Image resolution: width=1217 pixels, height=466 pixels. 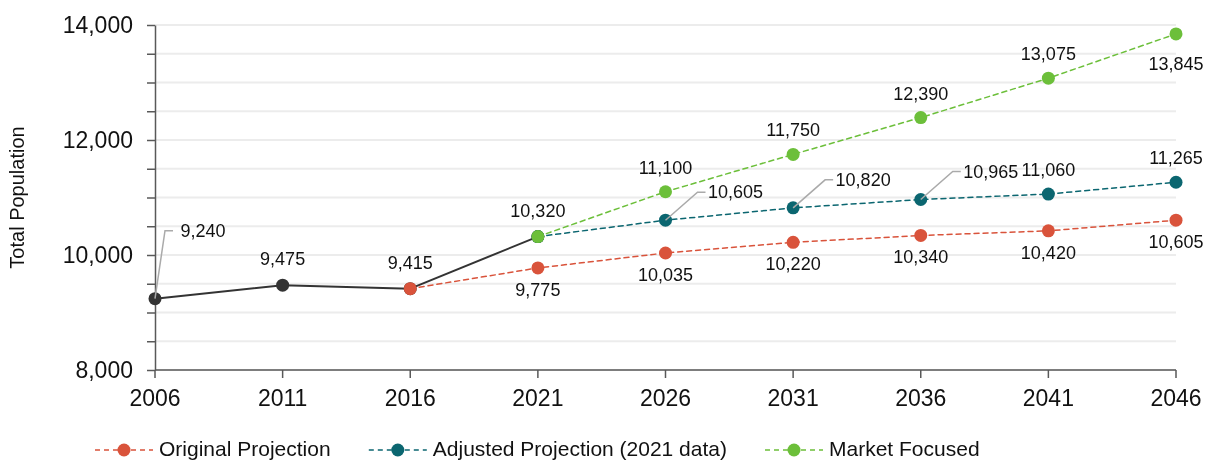 What do you see at coordinates (793, 398) in the screenshot?
I see `x-tick-label: 2031` at bounding box center [793, 398].